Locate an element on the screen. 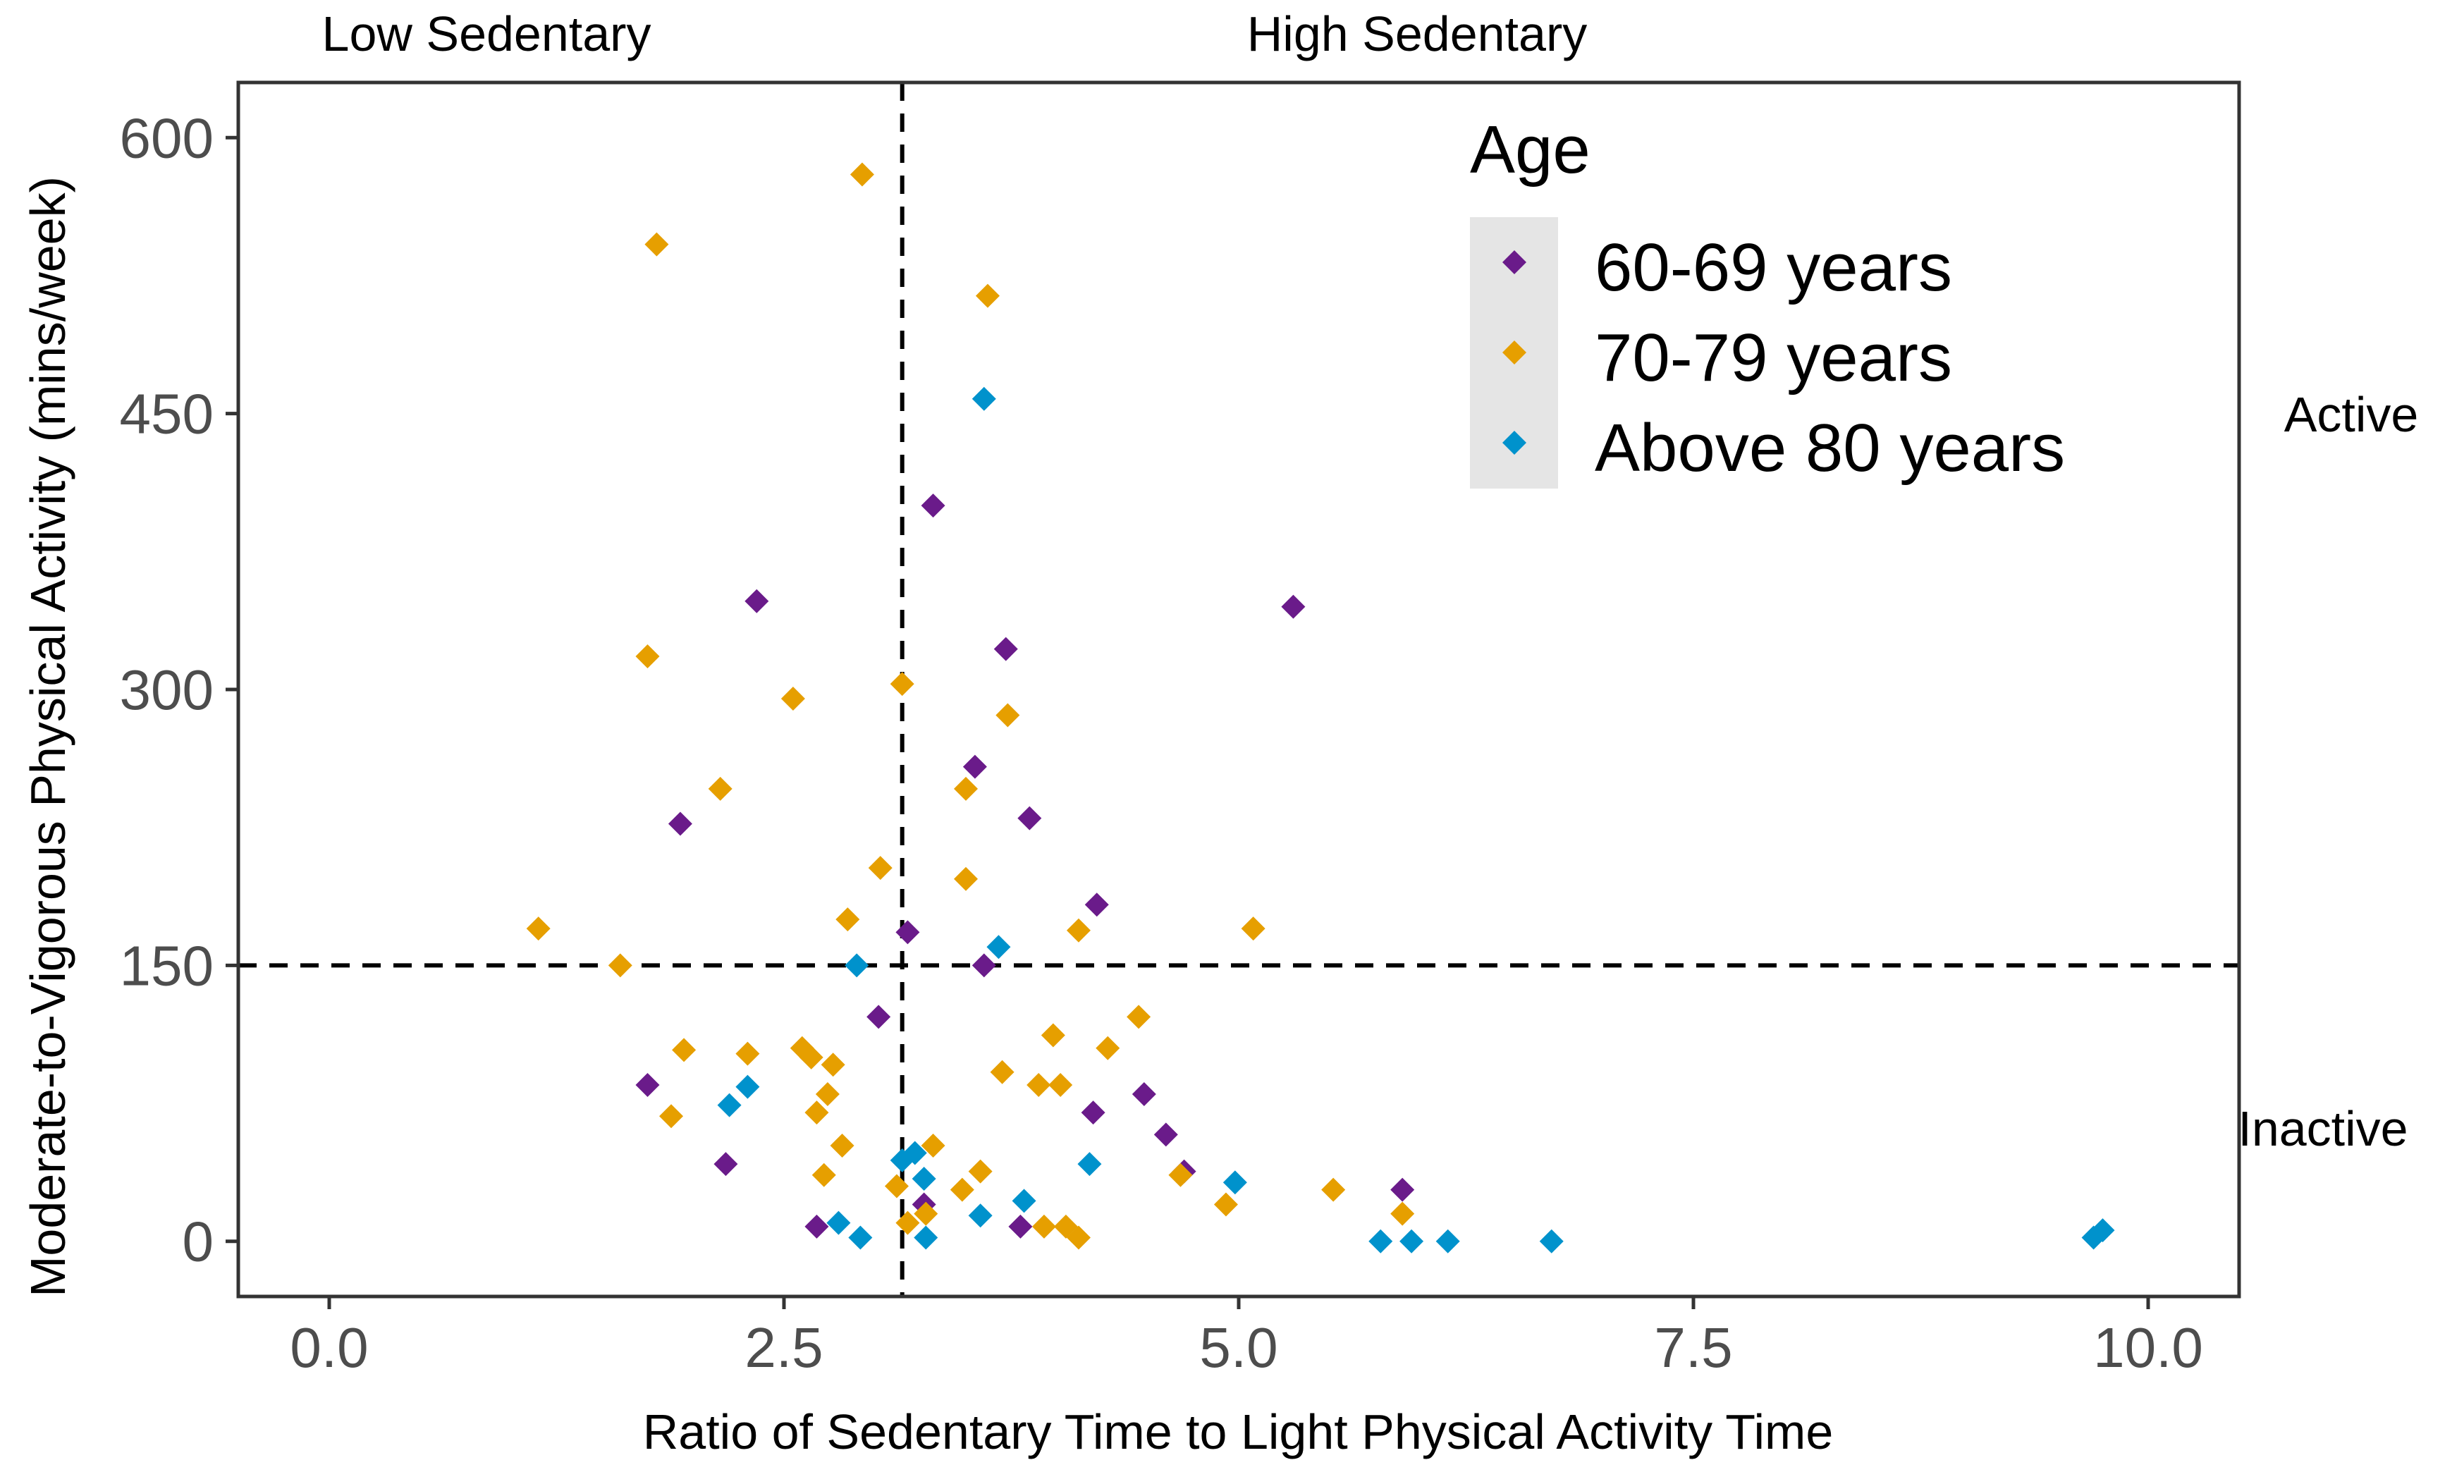 The width and height of the screenshot is (2464, 1484). legend-label-60-69: 60-69 years is located at coordinates (1773, 267).